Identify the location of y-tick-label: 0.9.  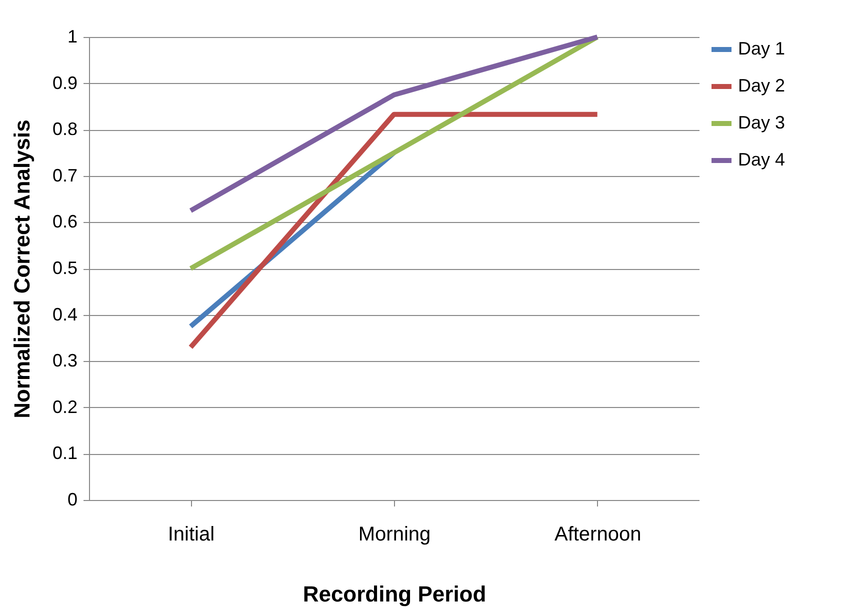
(65, 82).